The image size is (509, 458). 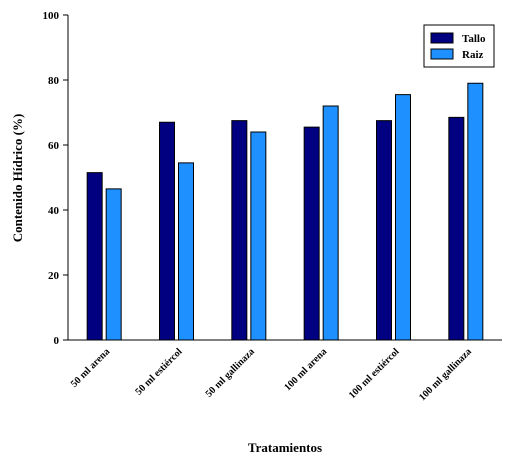 I want to click on x-tick-label: 100 ml arena, so click(x=305, y=369).